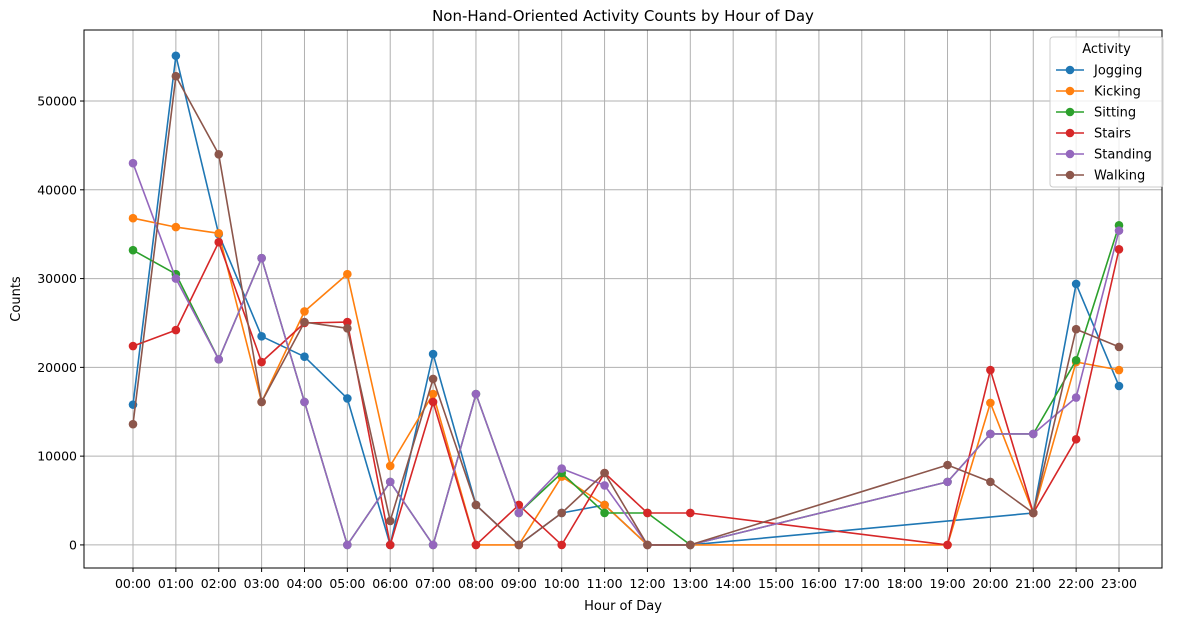 The height and width of the screenshot is (622, 1178). I want to click on y-tick-label: 0, so click(73, 544).